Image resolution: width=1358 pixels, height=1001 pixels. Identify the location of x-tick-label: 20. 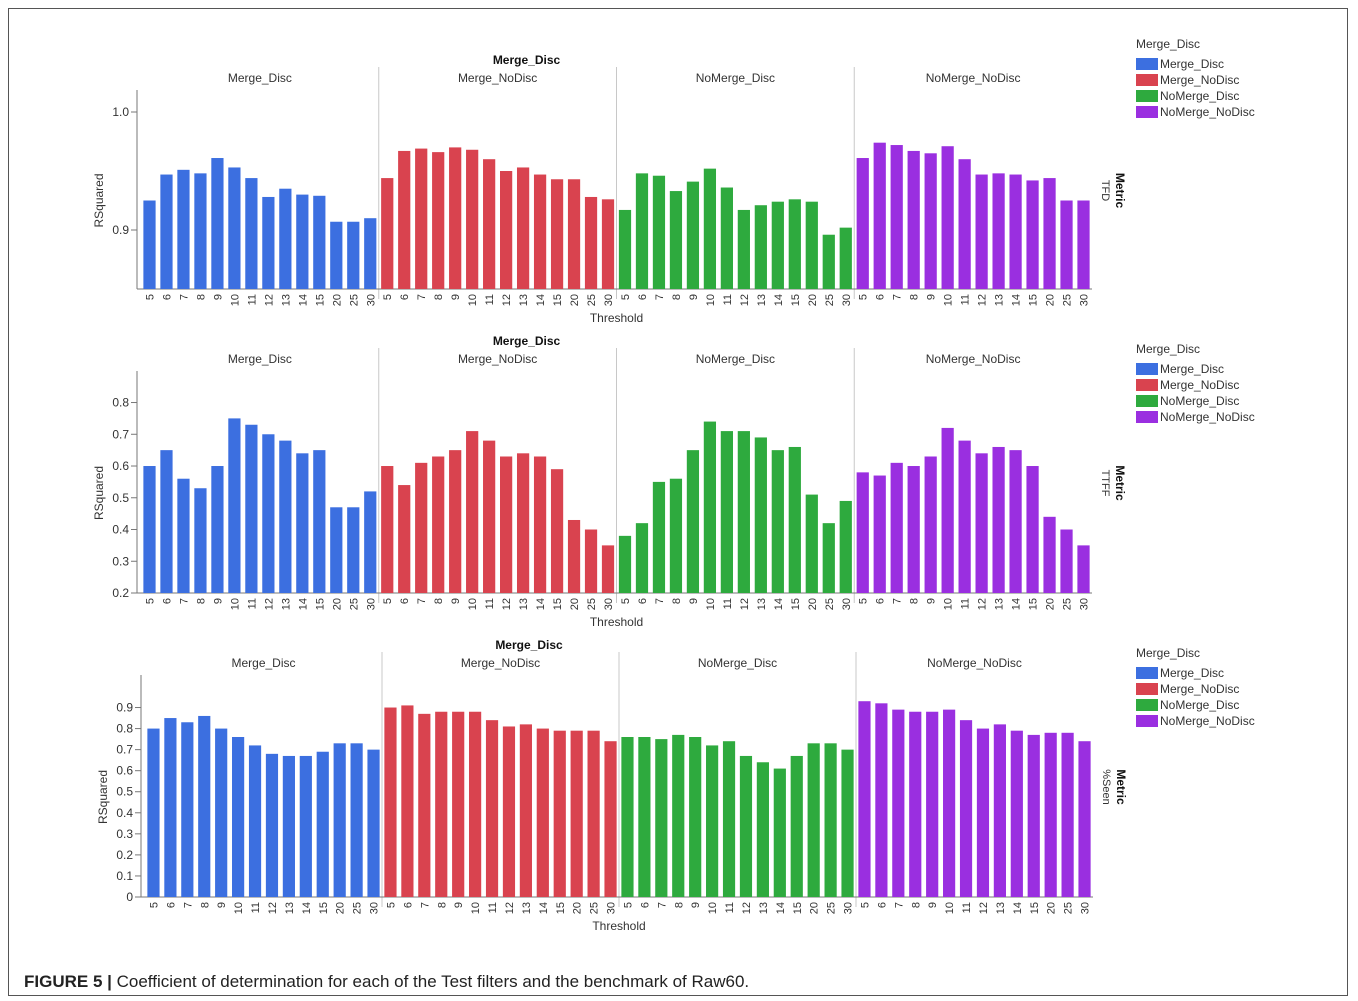
(813, 604).